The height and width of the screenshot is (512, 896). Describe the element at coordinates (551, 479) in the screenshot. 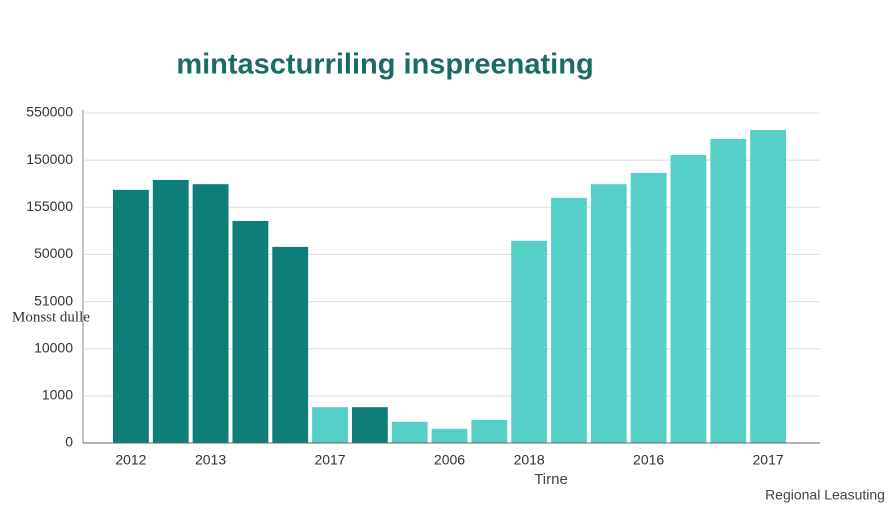

I see `x-axis-label: Tirne` at that location.